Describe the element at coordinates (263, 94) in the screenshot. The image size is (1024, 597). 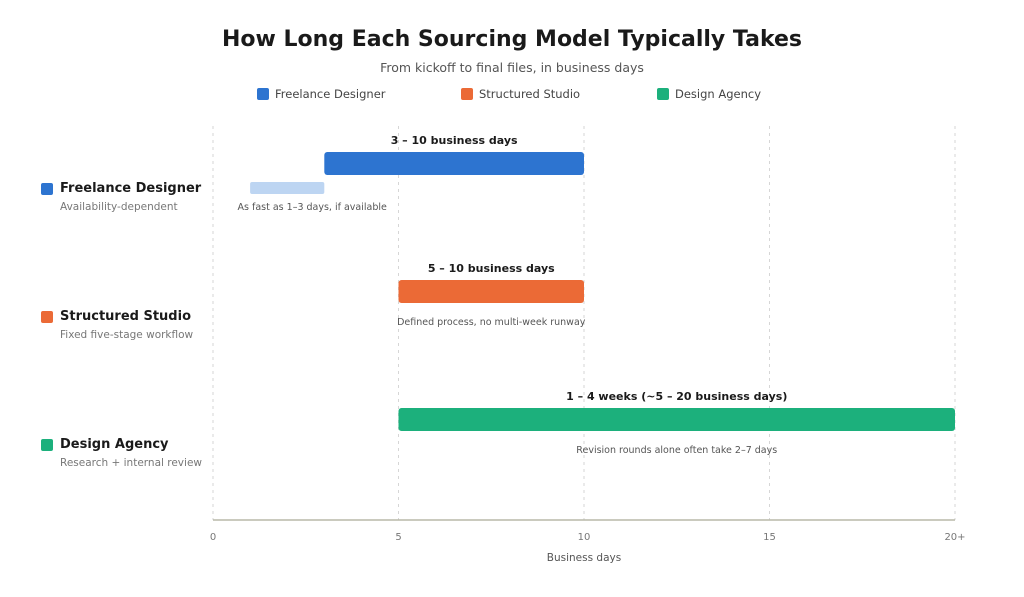
I see `legend-swatch-freelance` at that location.